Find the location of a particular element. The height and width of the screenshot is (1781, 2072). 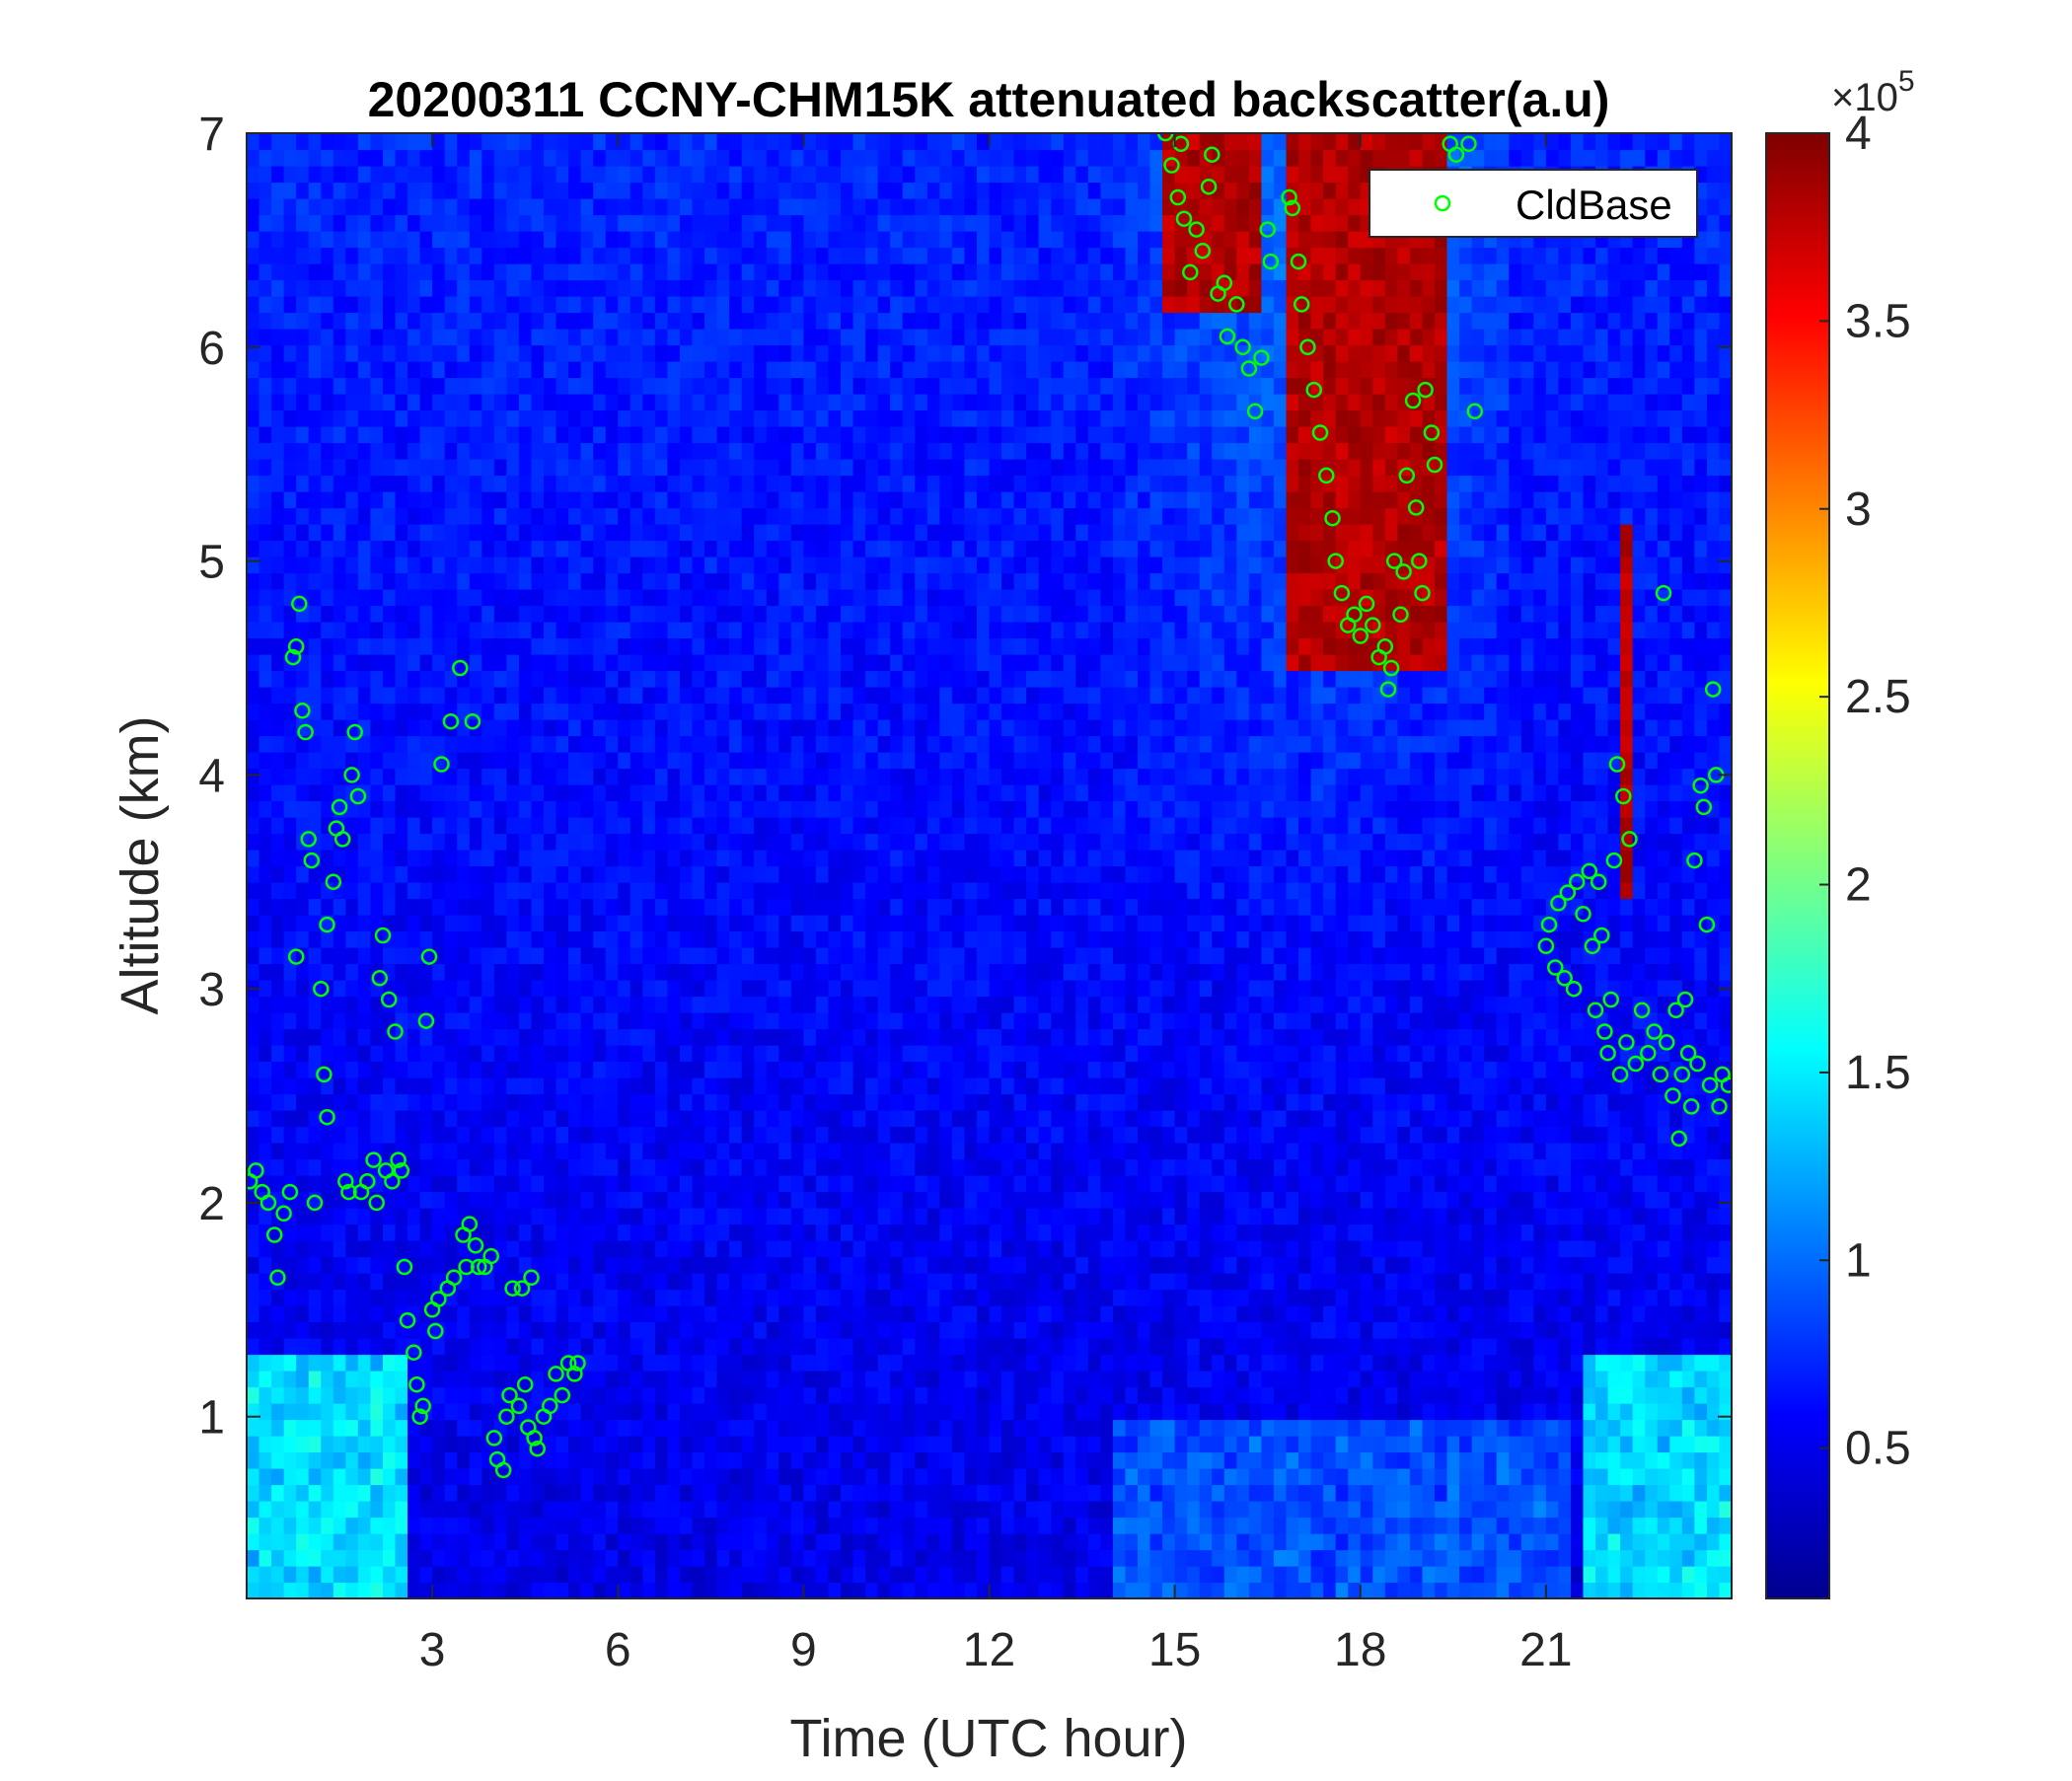

x-tick-label: 9 is located at coordinates (803, 1650).